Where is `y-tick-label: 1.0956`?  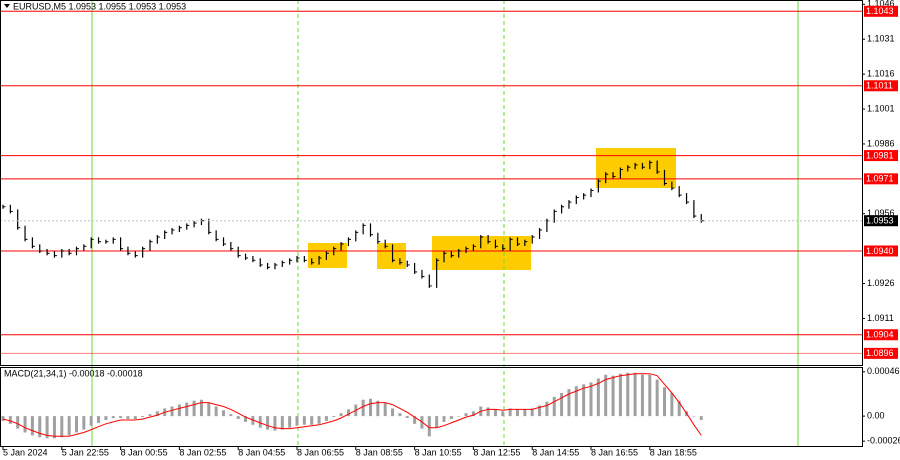 y-tick-label: 1.0956 is located at coordinates (881, 213).